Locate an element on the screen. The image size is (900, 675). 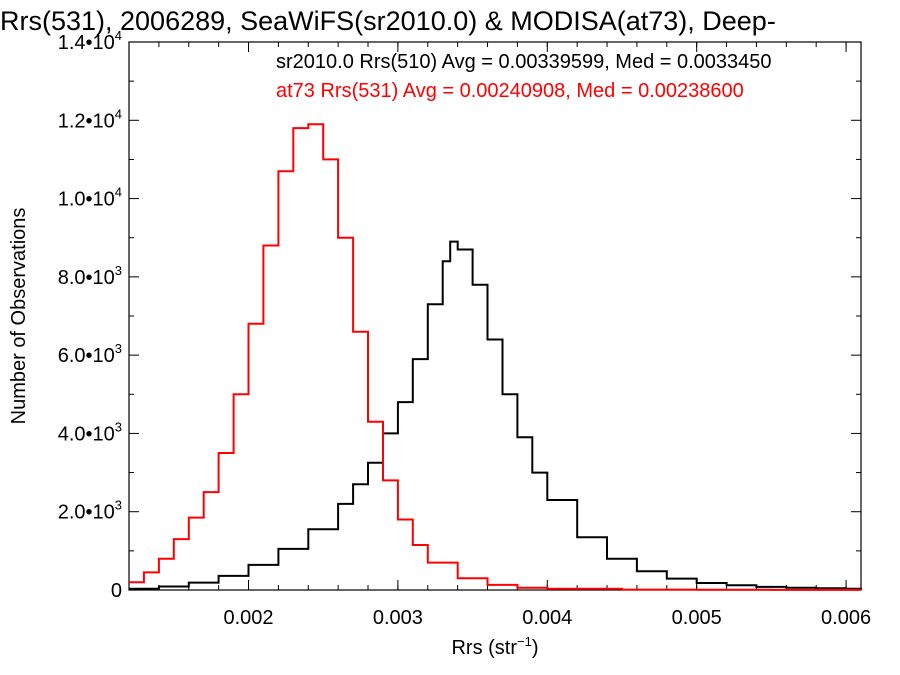
x-tick-label: 0.005 is located at coordinates (697, 618).